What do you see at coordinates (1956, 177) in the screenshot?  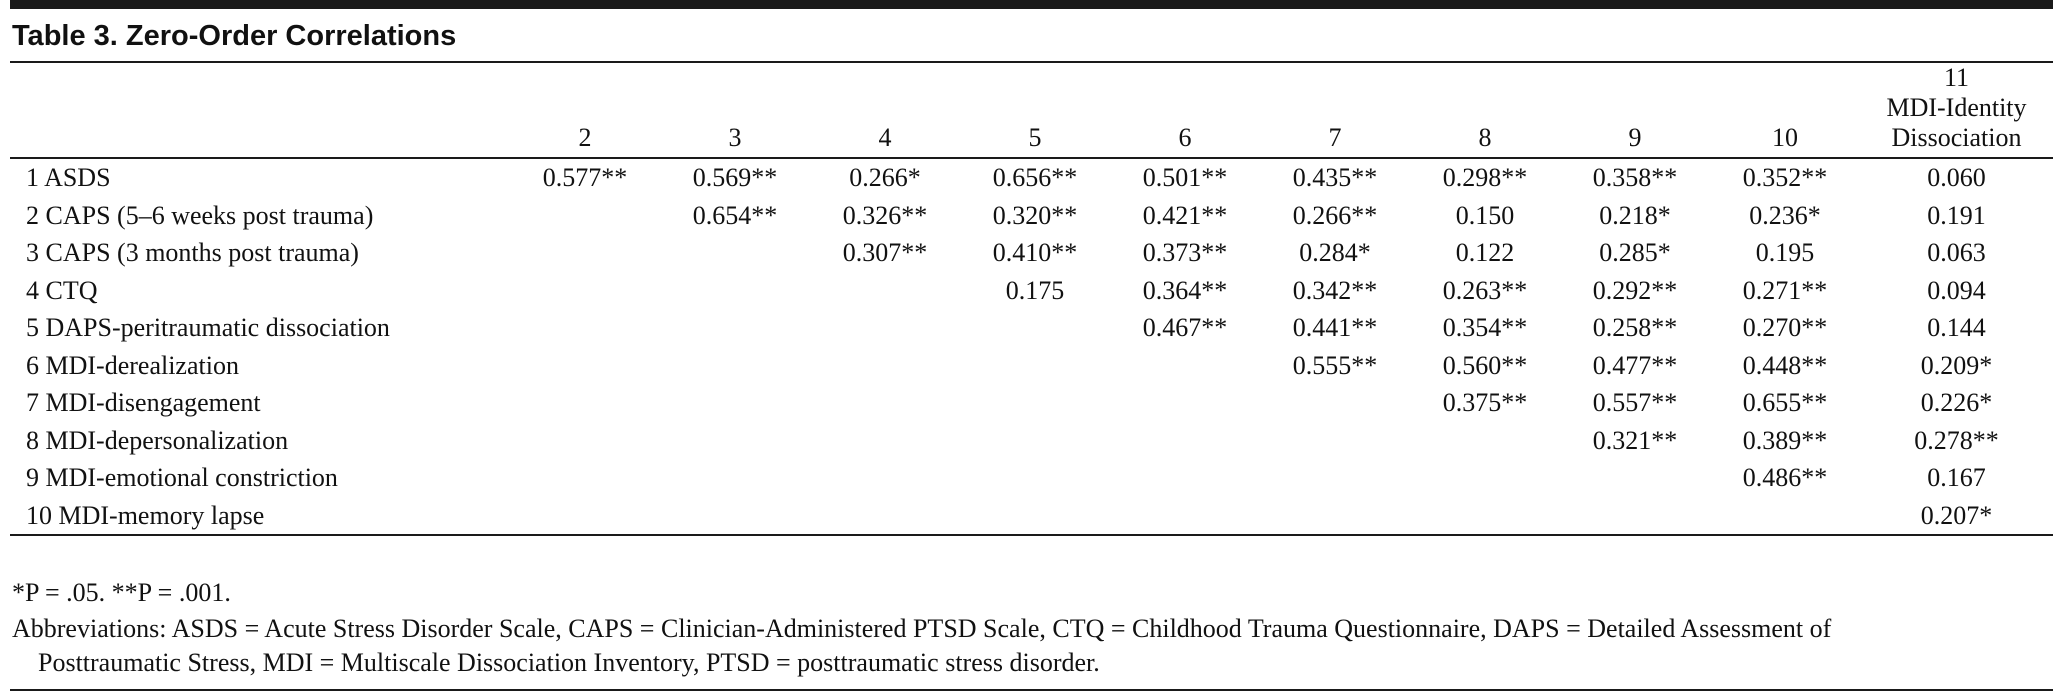 I see `correlation-cell: 0.060` at bounding box center [1956, 177].